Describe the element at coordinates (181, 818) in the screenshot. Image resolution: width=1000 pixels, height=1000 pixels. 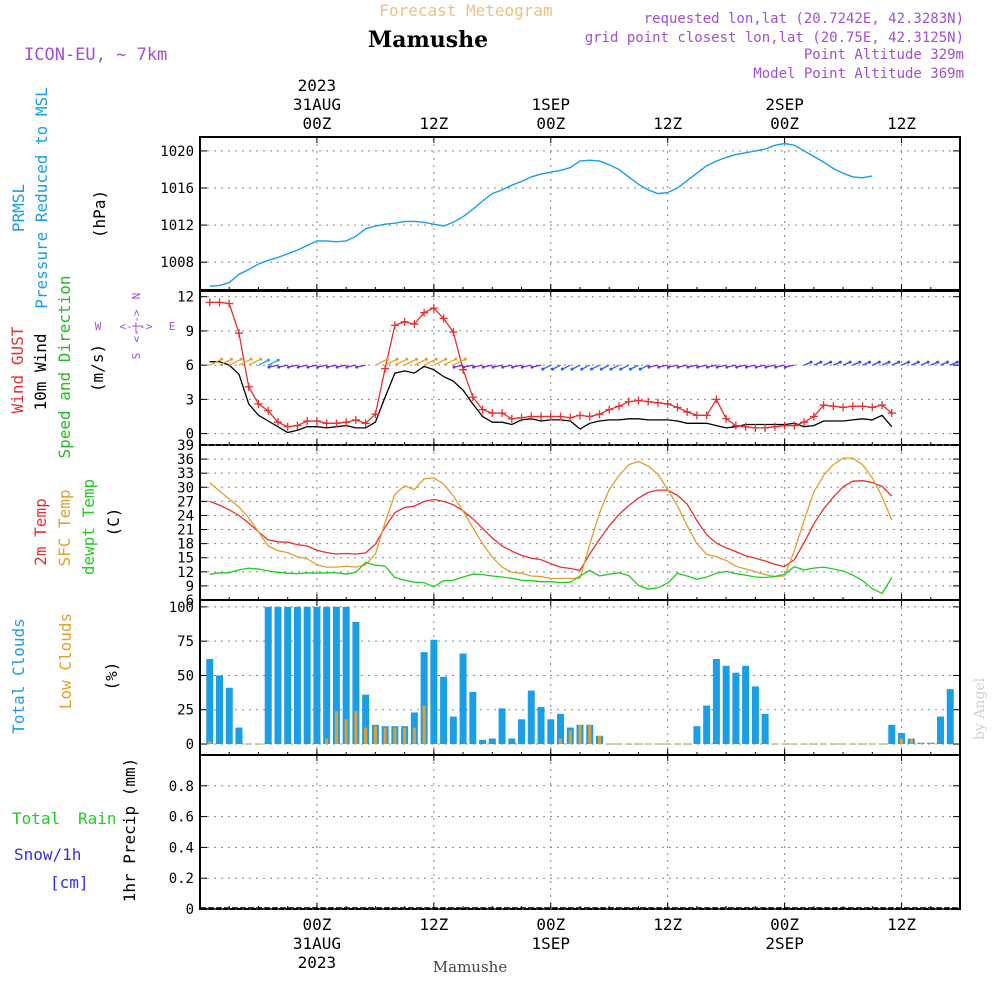
I see `precip-ytick-label: 0.6` at that location.